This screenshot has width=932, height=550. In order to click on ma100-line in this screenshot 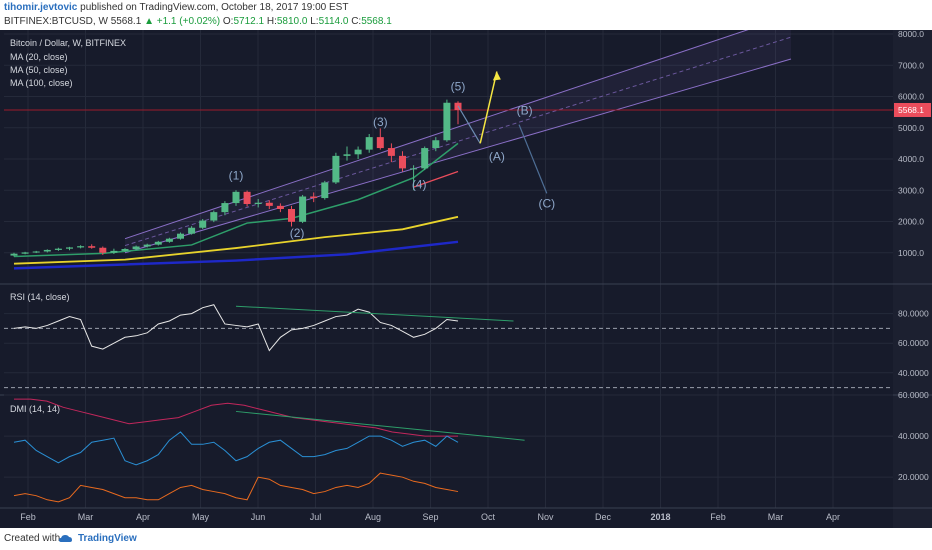, I will do `click(236, 255)`.